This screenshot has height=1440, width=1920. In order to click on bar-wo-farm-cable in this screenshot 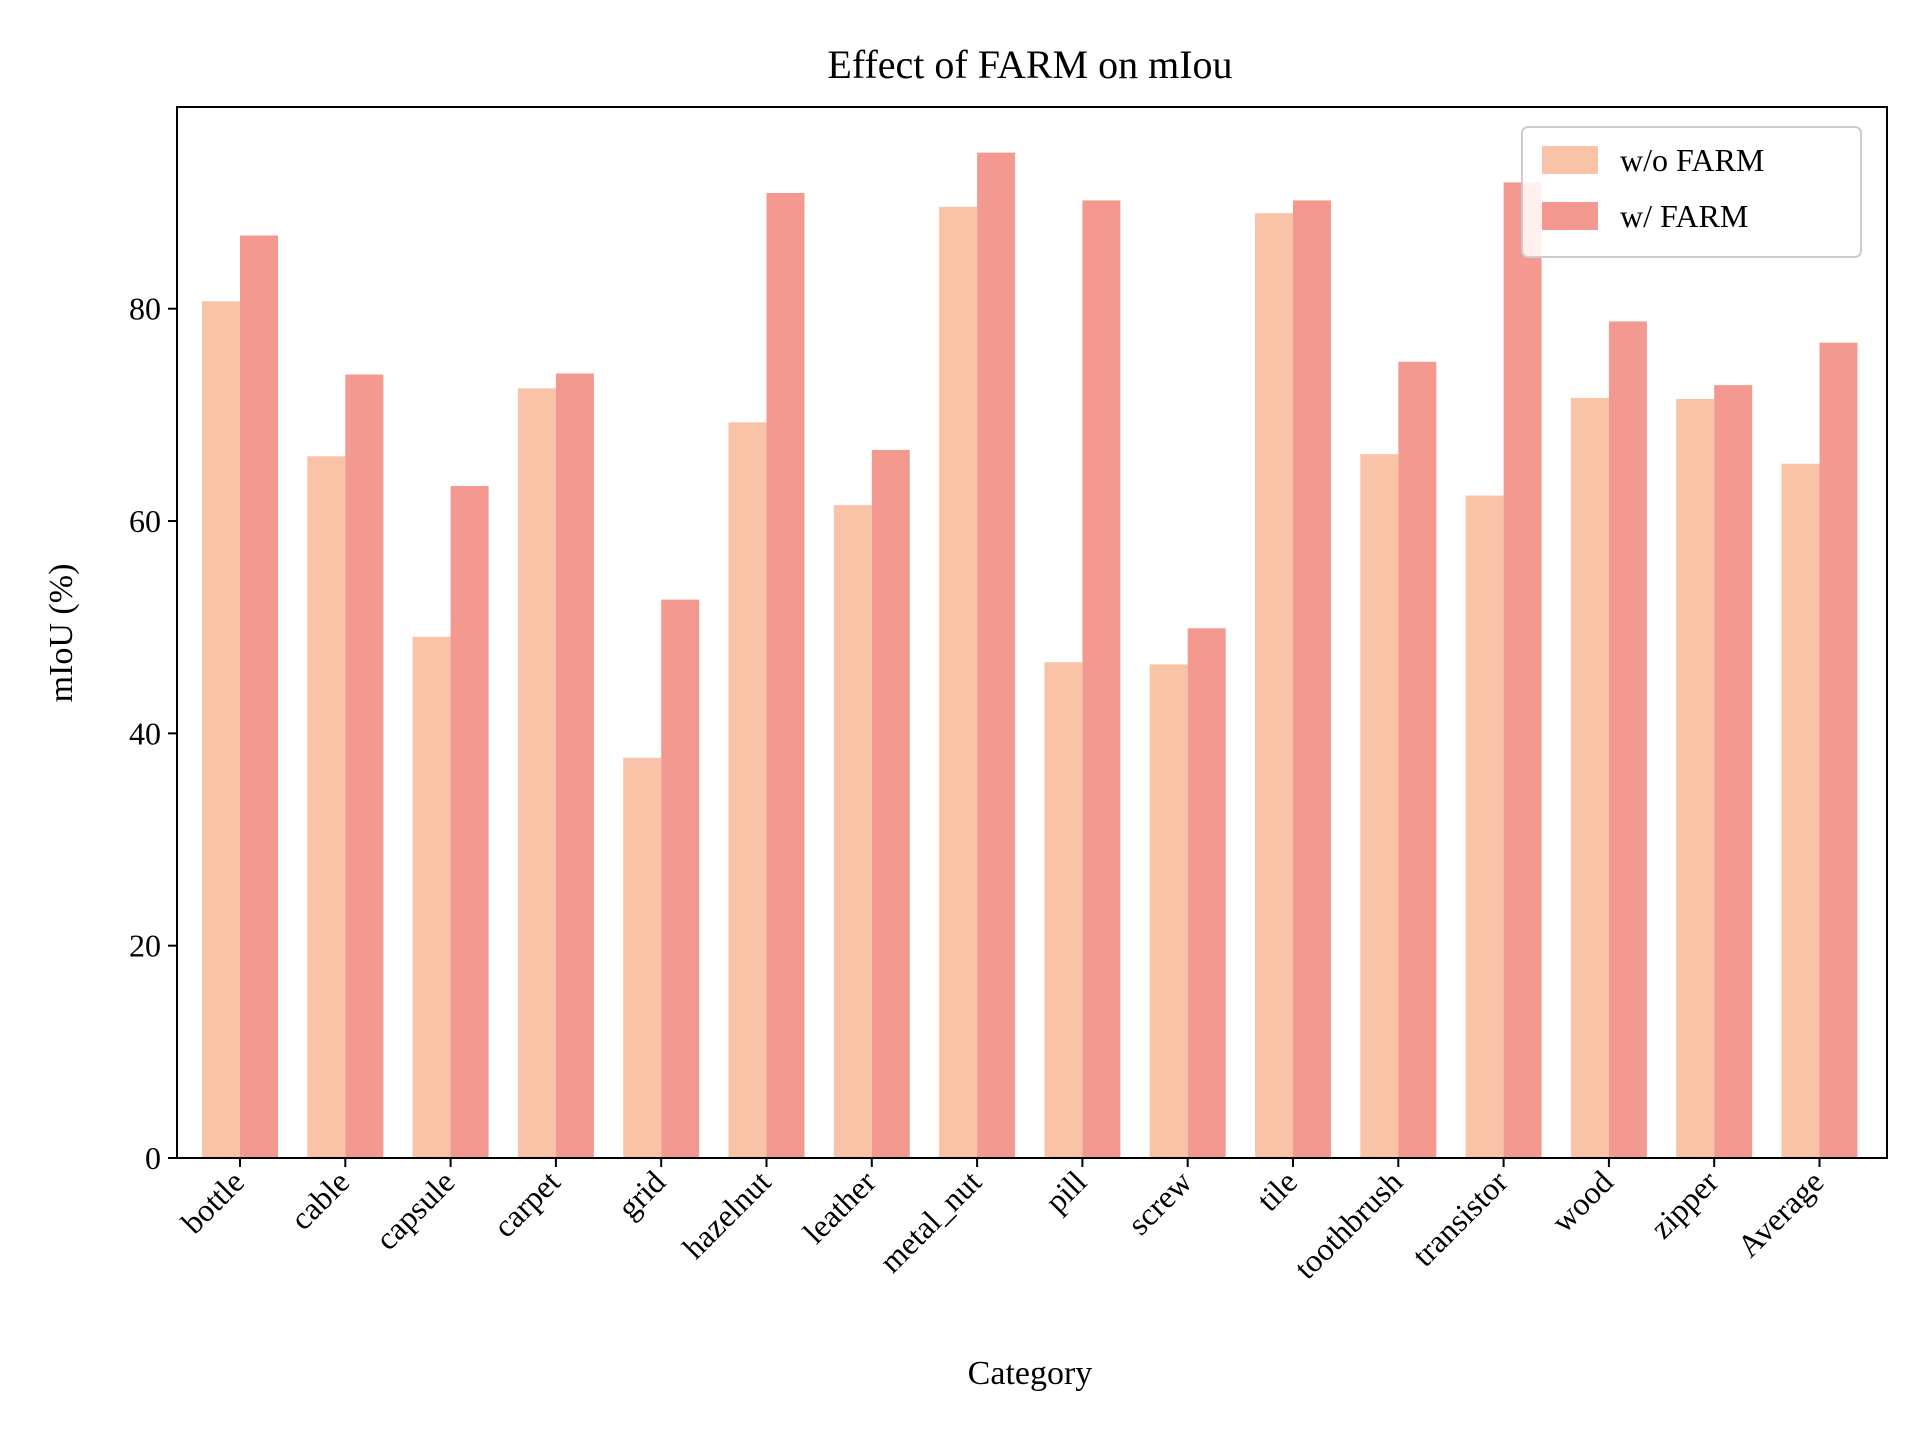, I will do `click(326, 807)`.